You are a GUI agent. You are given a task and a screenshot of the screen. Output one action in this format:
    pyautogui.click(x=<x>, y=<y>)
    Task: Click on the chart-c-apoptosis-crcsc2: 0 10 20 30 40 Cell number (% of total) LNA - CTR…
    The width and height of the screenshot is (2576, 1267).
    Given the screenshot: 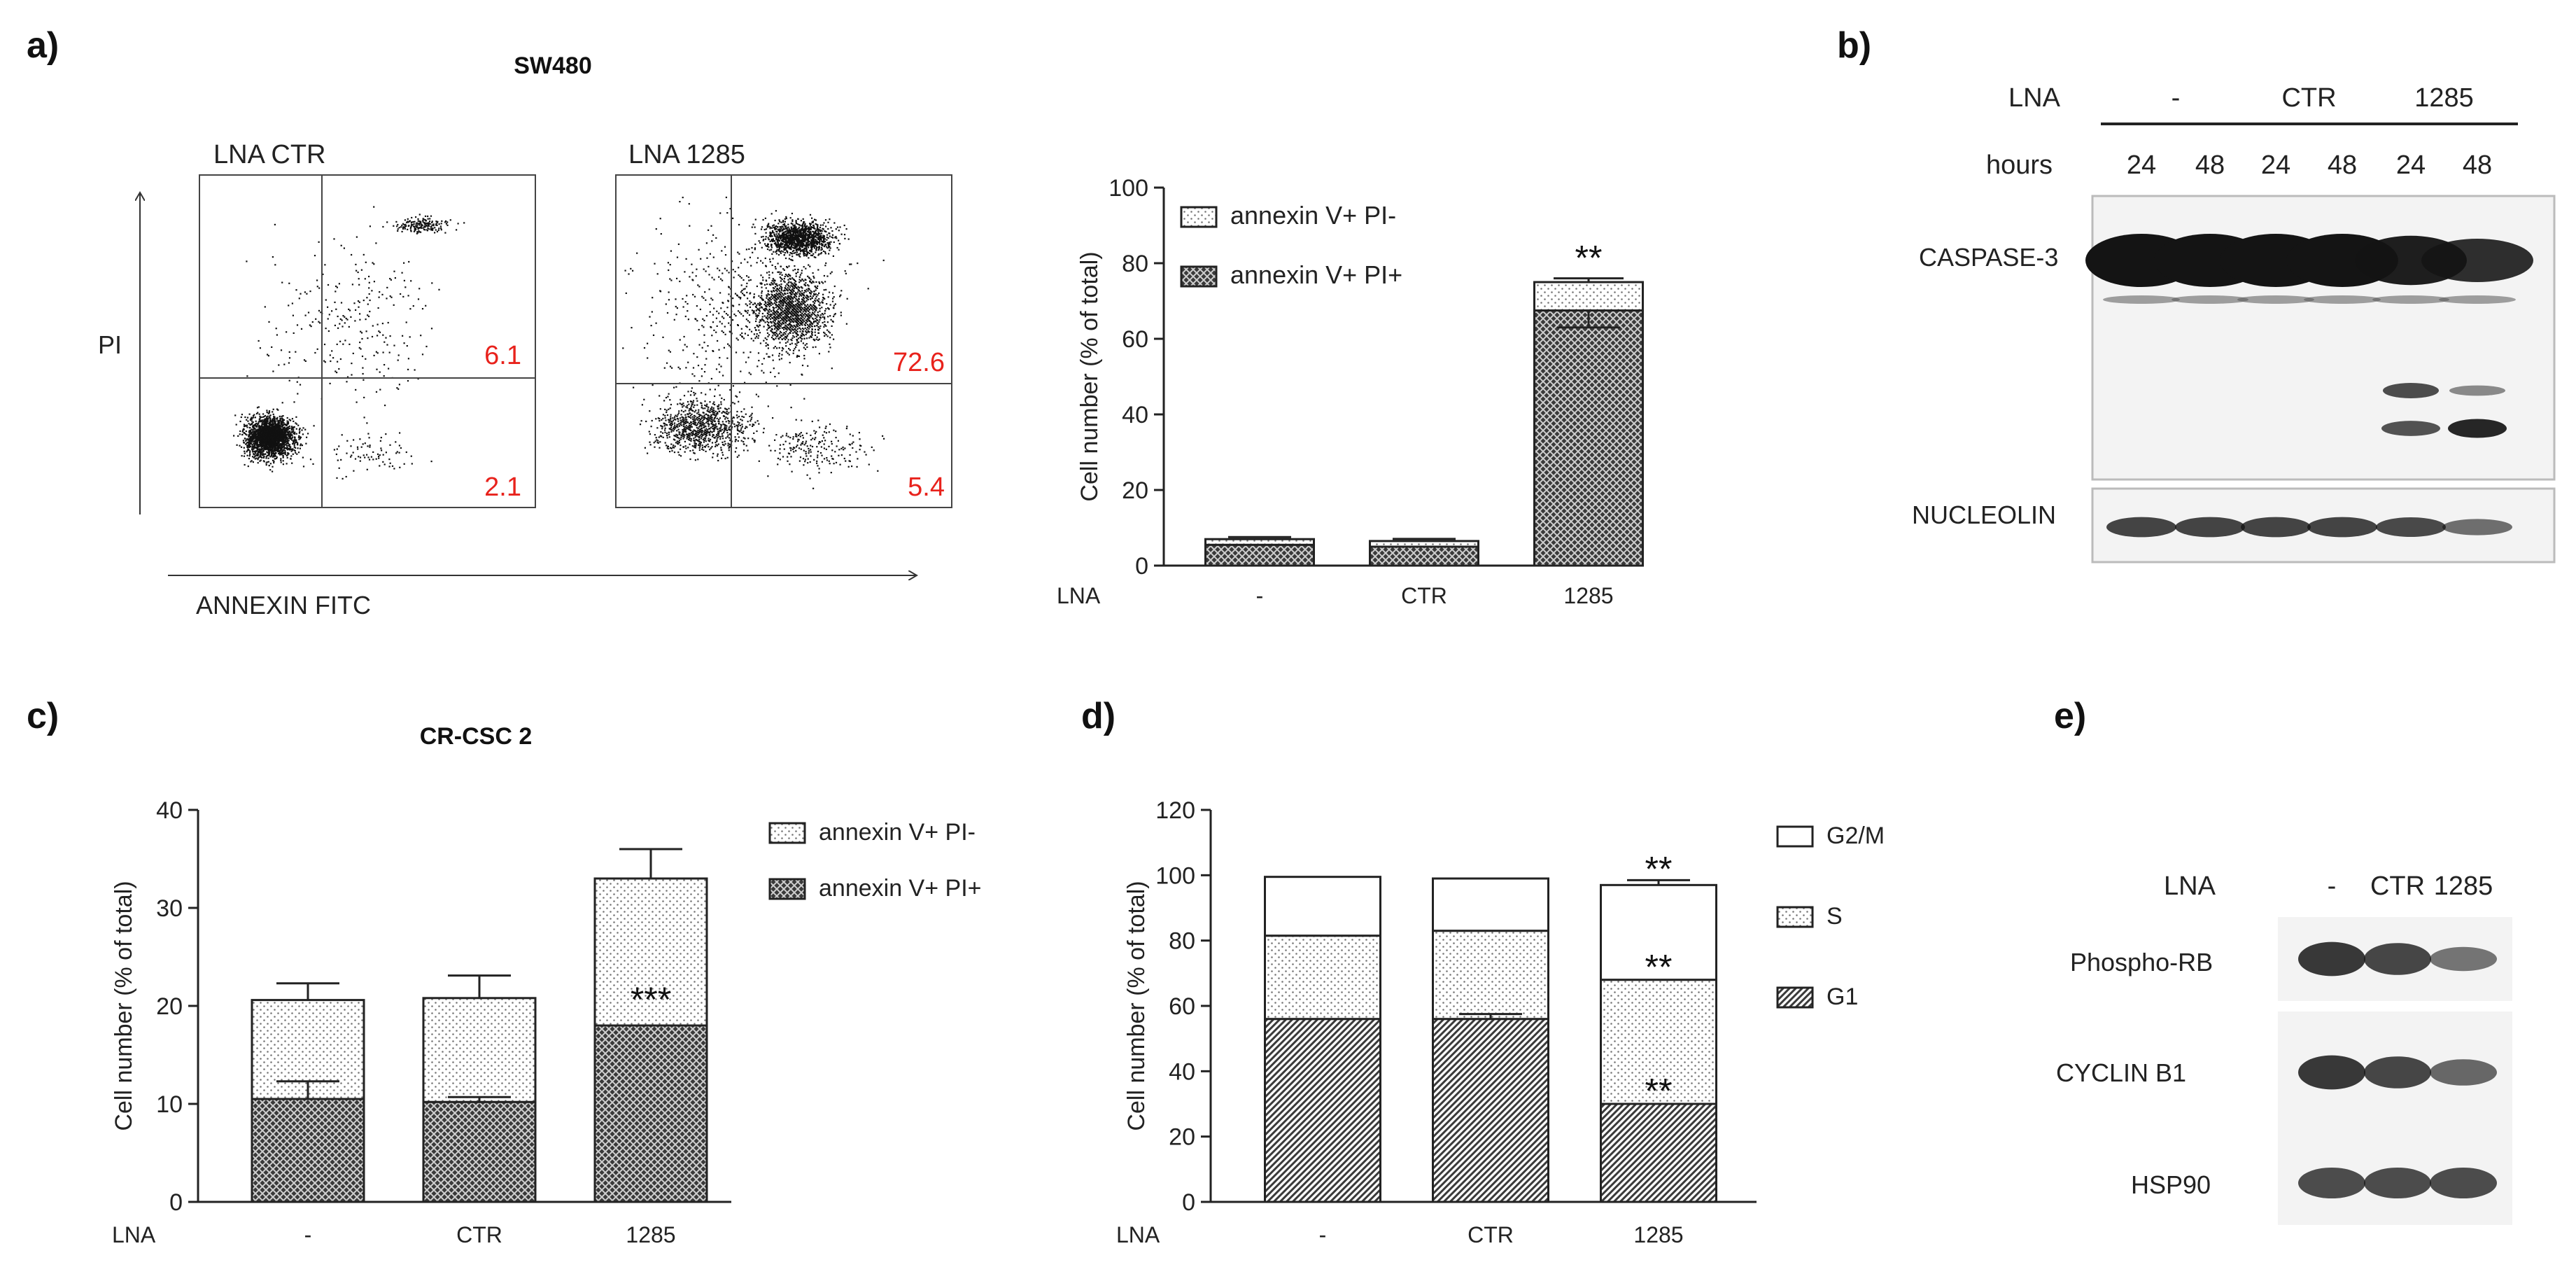 What is the action you would take?
    pyautogui.click(x=546, y=1022)
    